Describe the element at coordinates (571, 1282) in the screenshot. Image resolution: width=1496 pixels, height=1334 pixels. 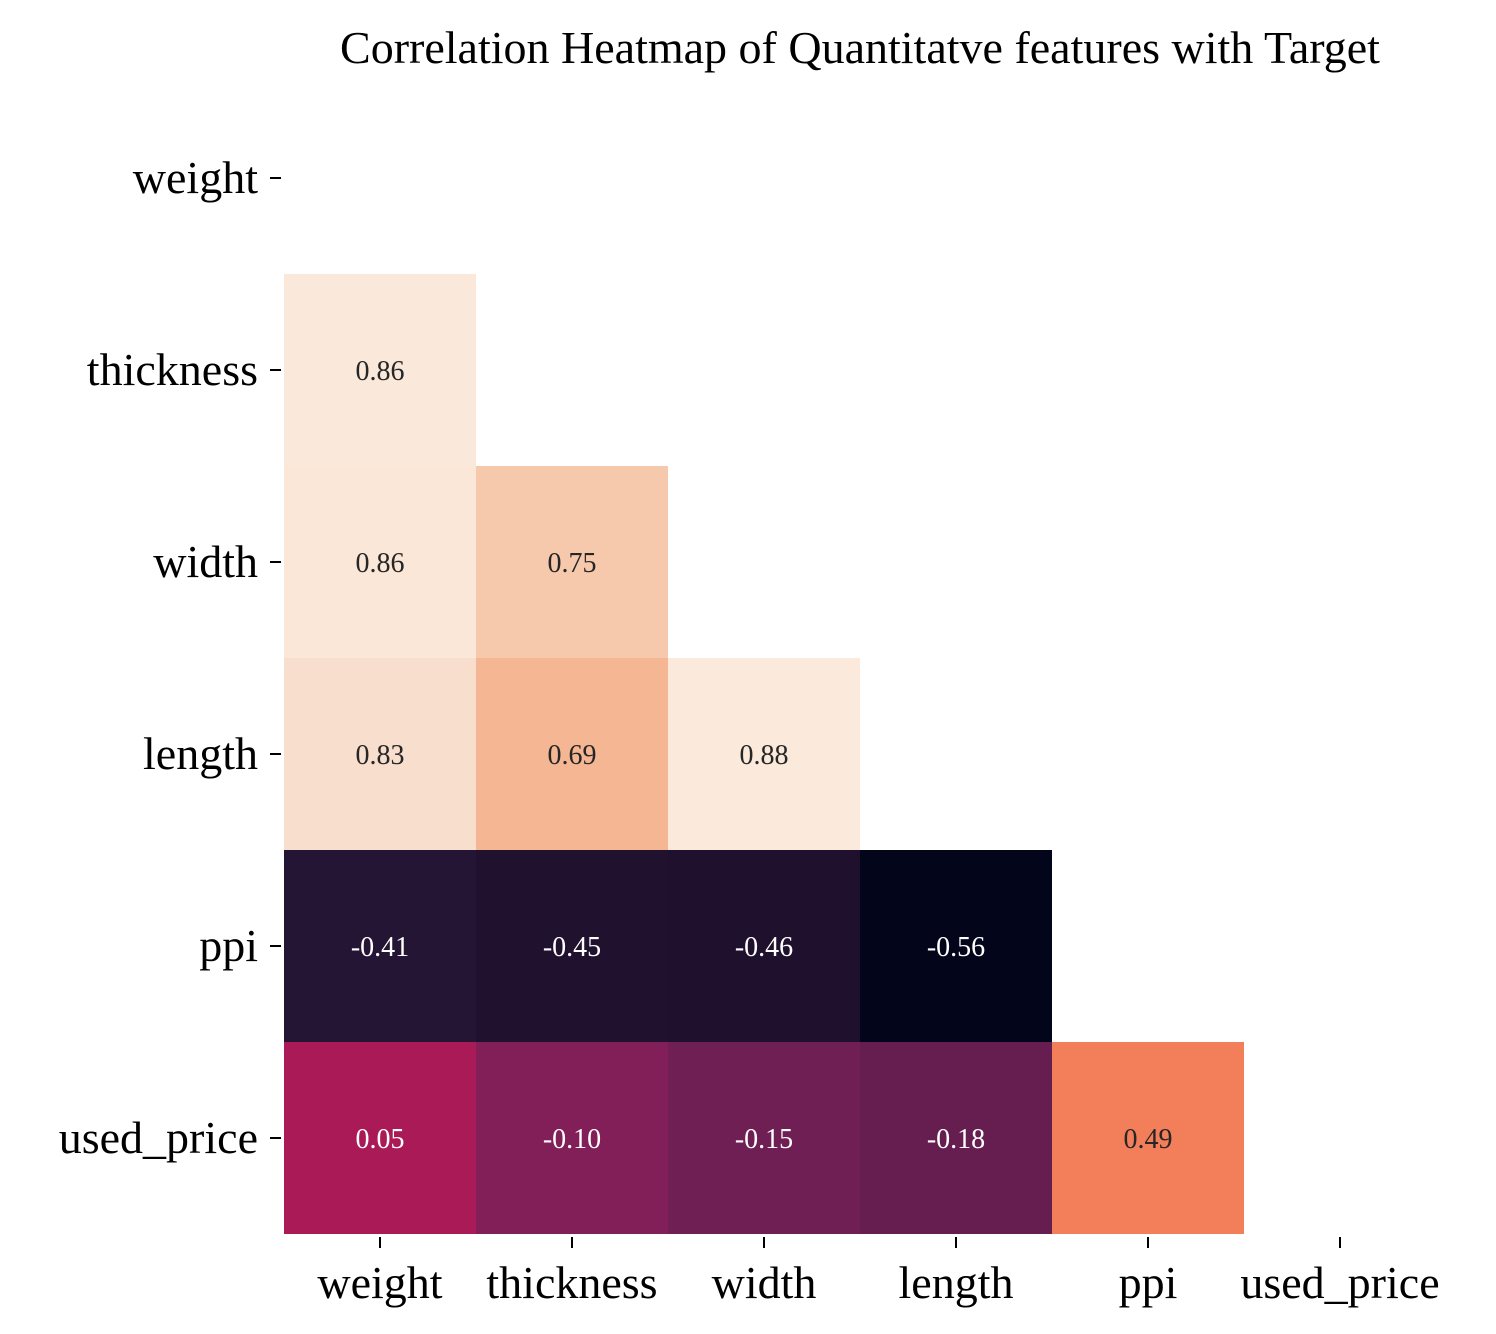
I see `x-tick-label-thickness: thickness` at that location.